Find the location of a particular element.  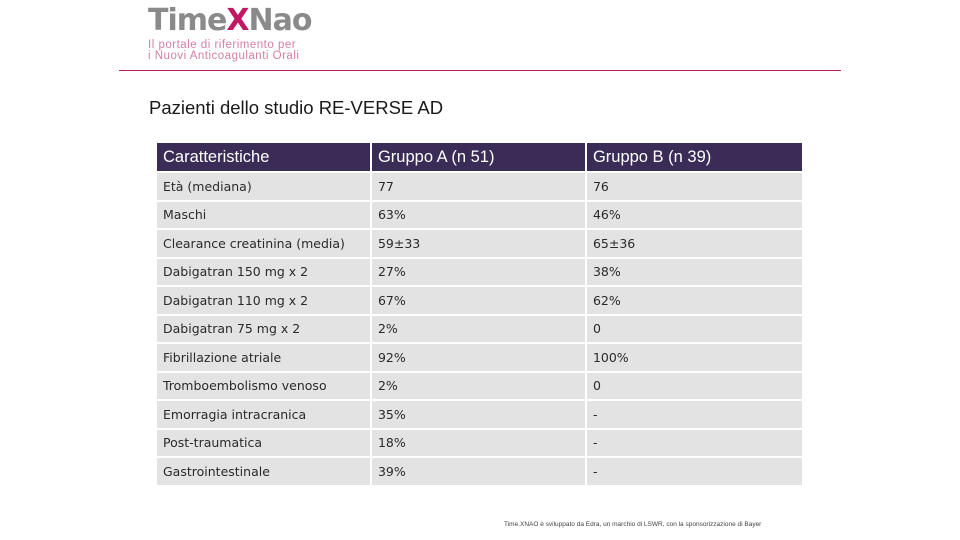

group-b-cell: 38% is located at coordinates (694, 271).